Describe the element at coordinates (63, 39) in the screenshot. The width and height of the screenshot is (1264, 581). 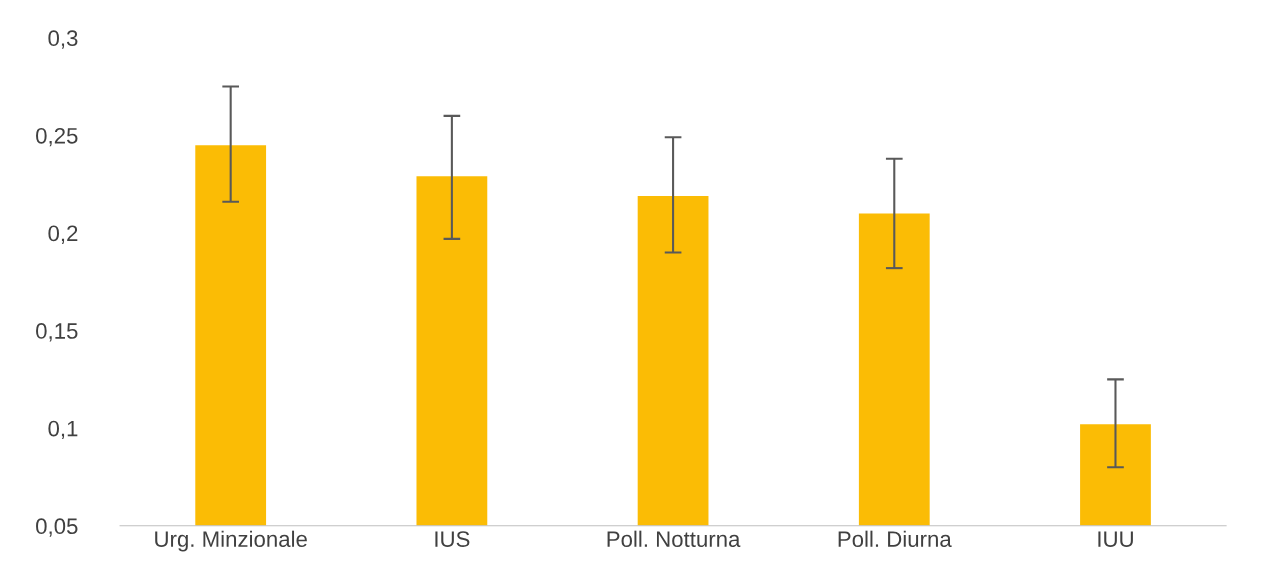
I see `y-tick-label: 0,3` at that location.